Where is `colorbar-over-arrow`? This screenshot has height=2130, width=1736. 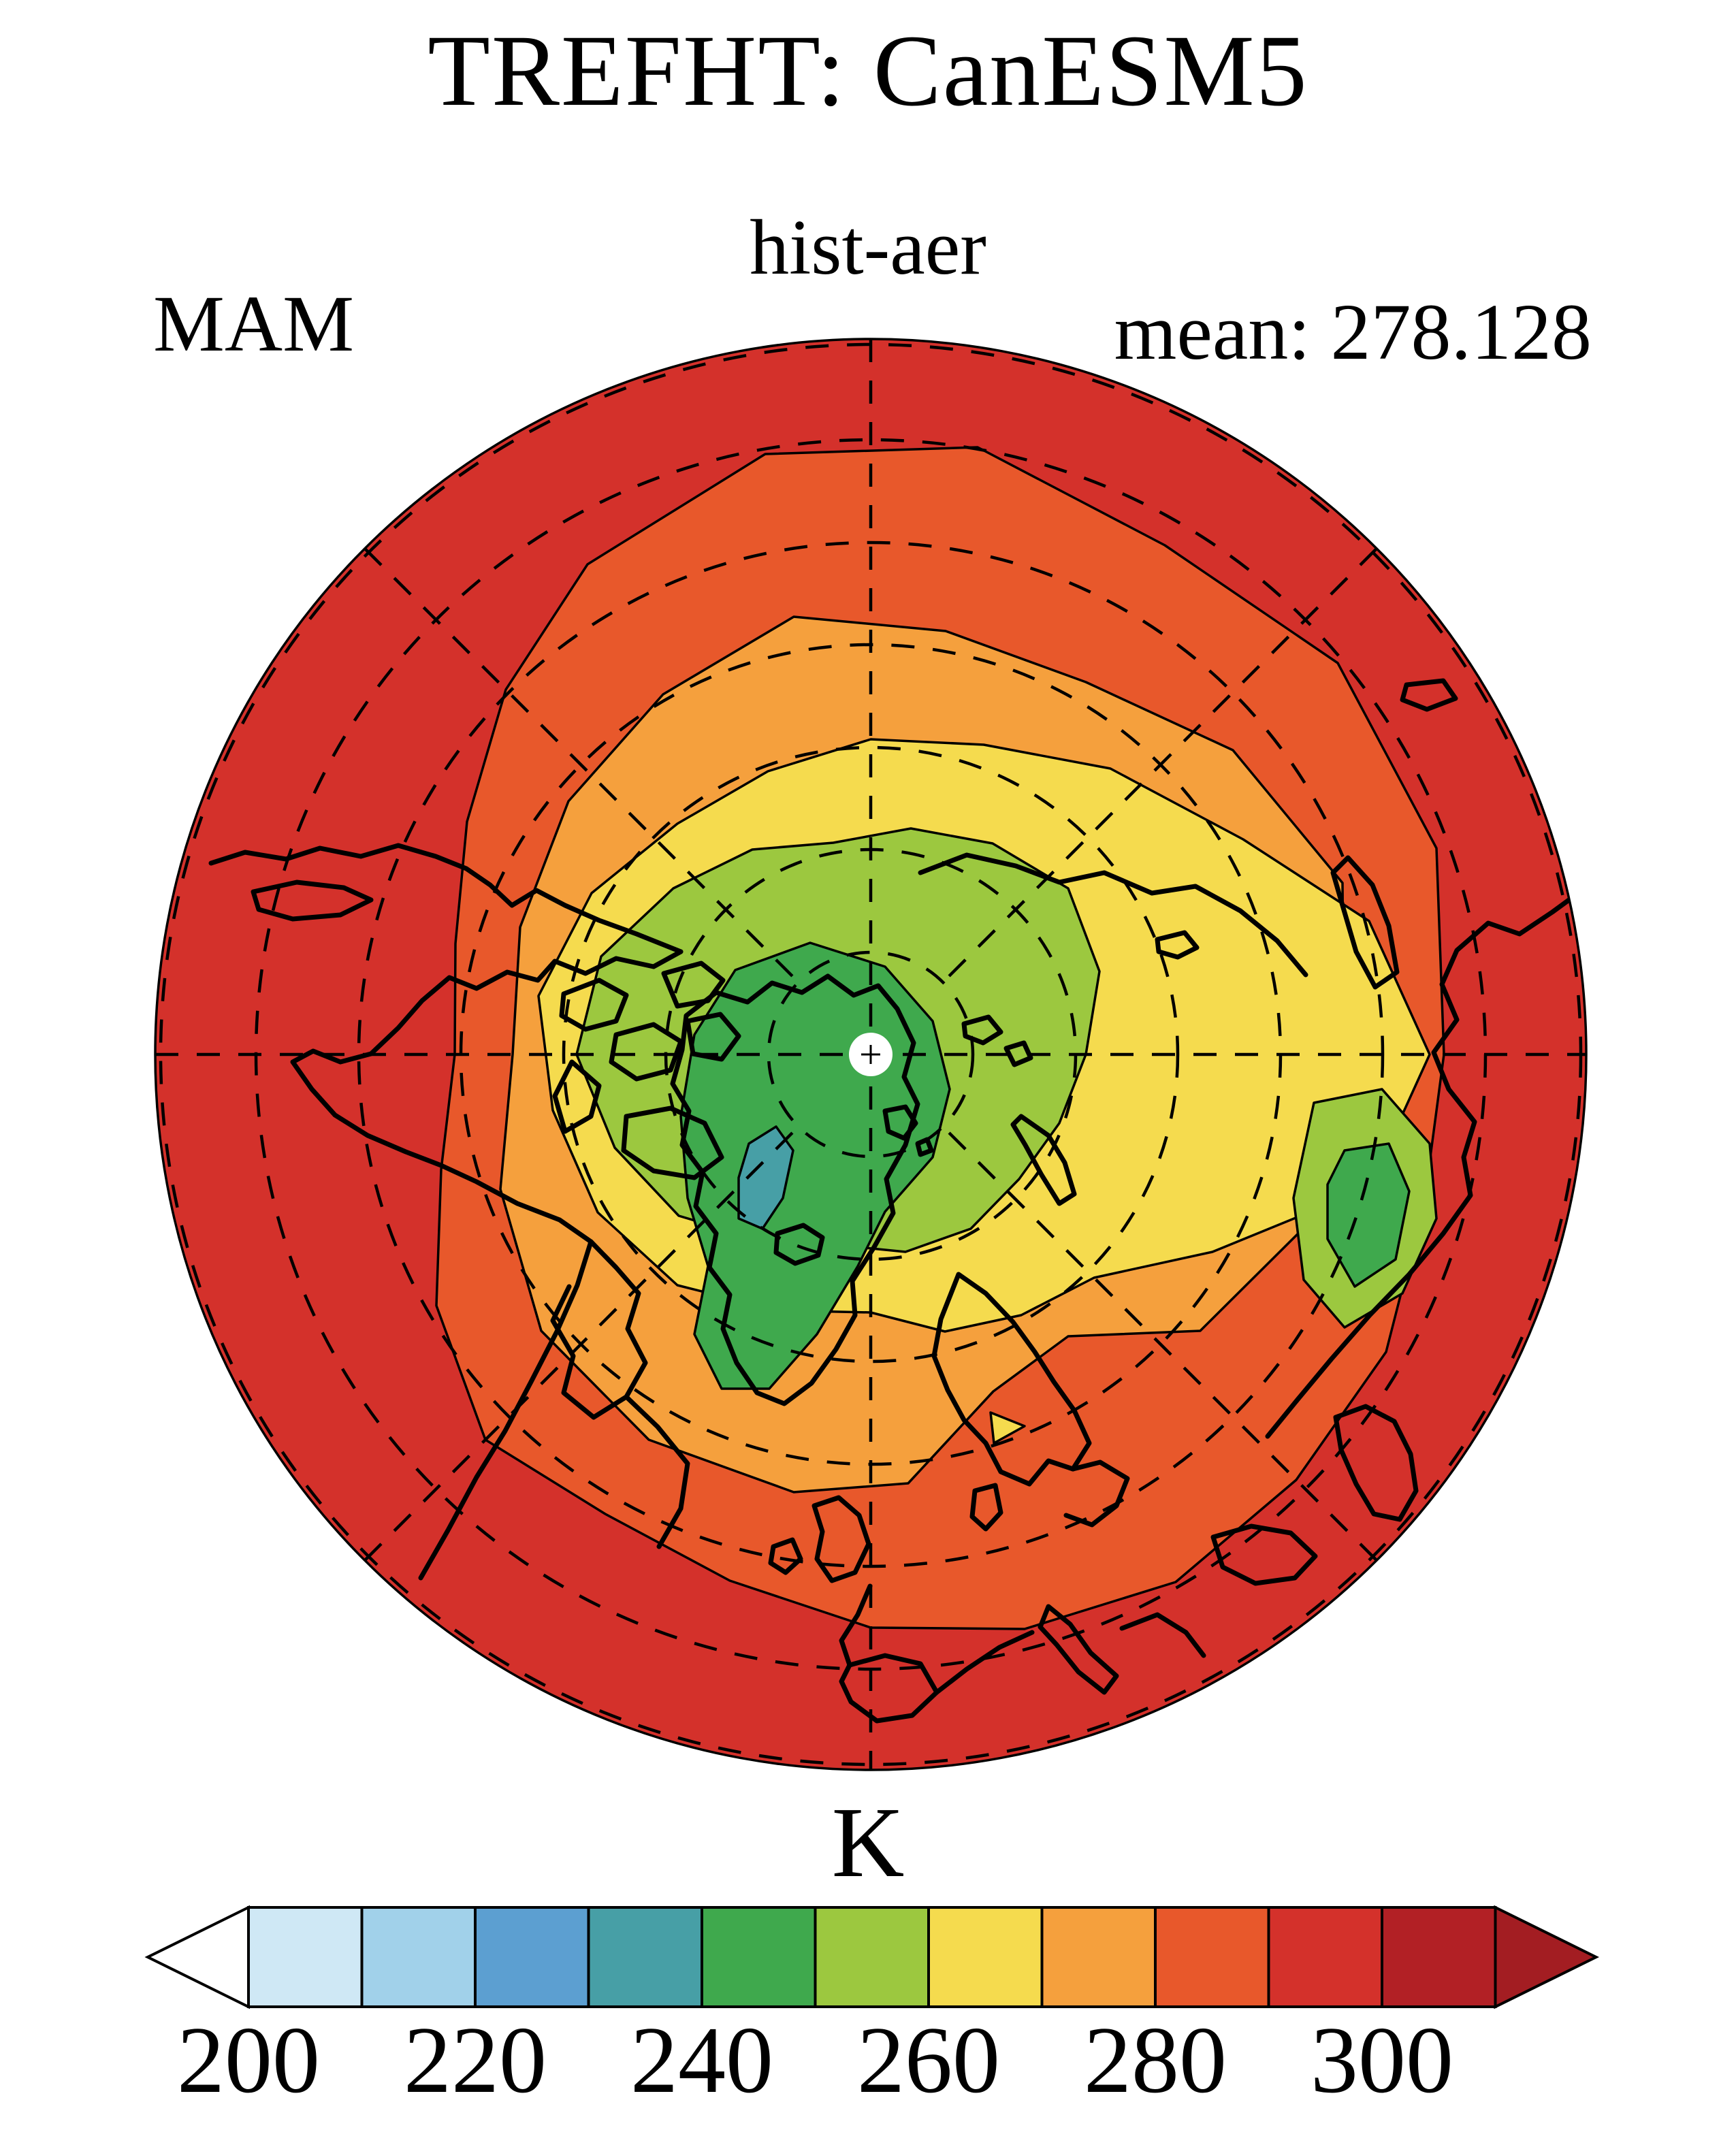
colorbar-over-arrow is located at coordinates (1547, 1957).